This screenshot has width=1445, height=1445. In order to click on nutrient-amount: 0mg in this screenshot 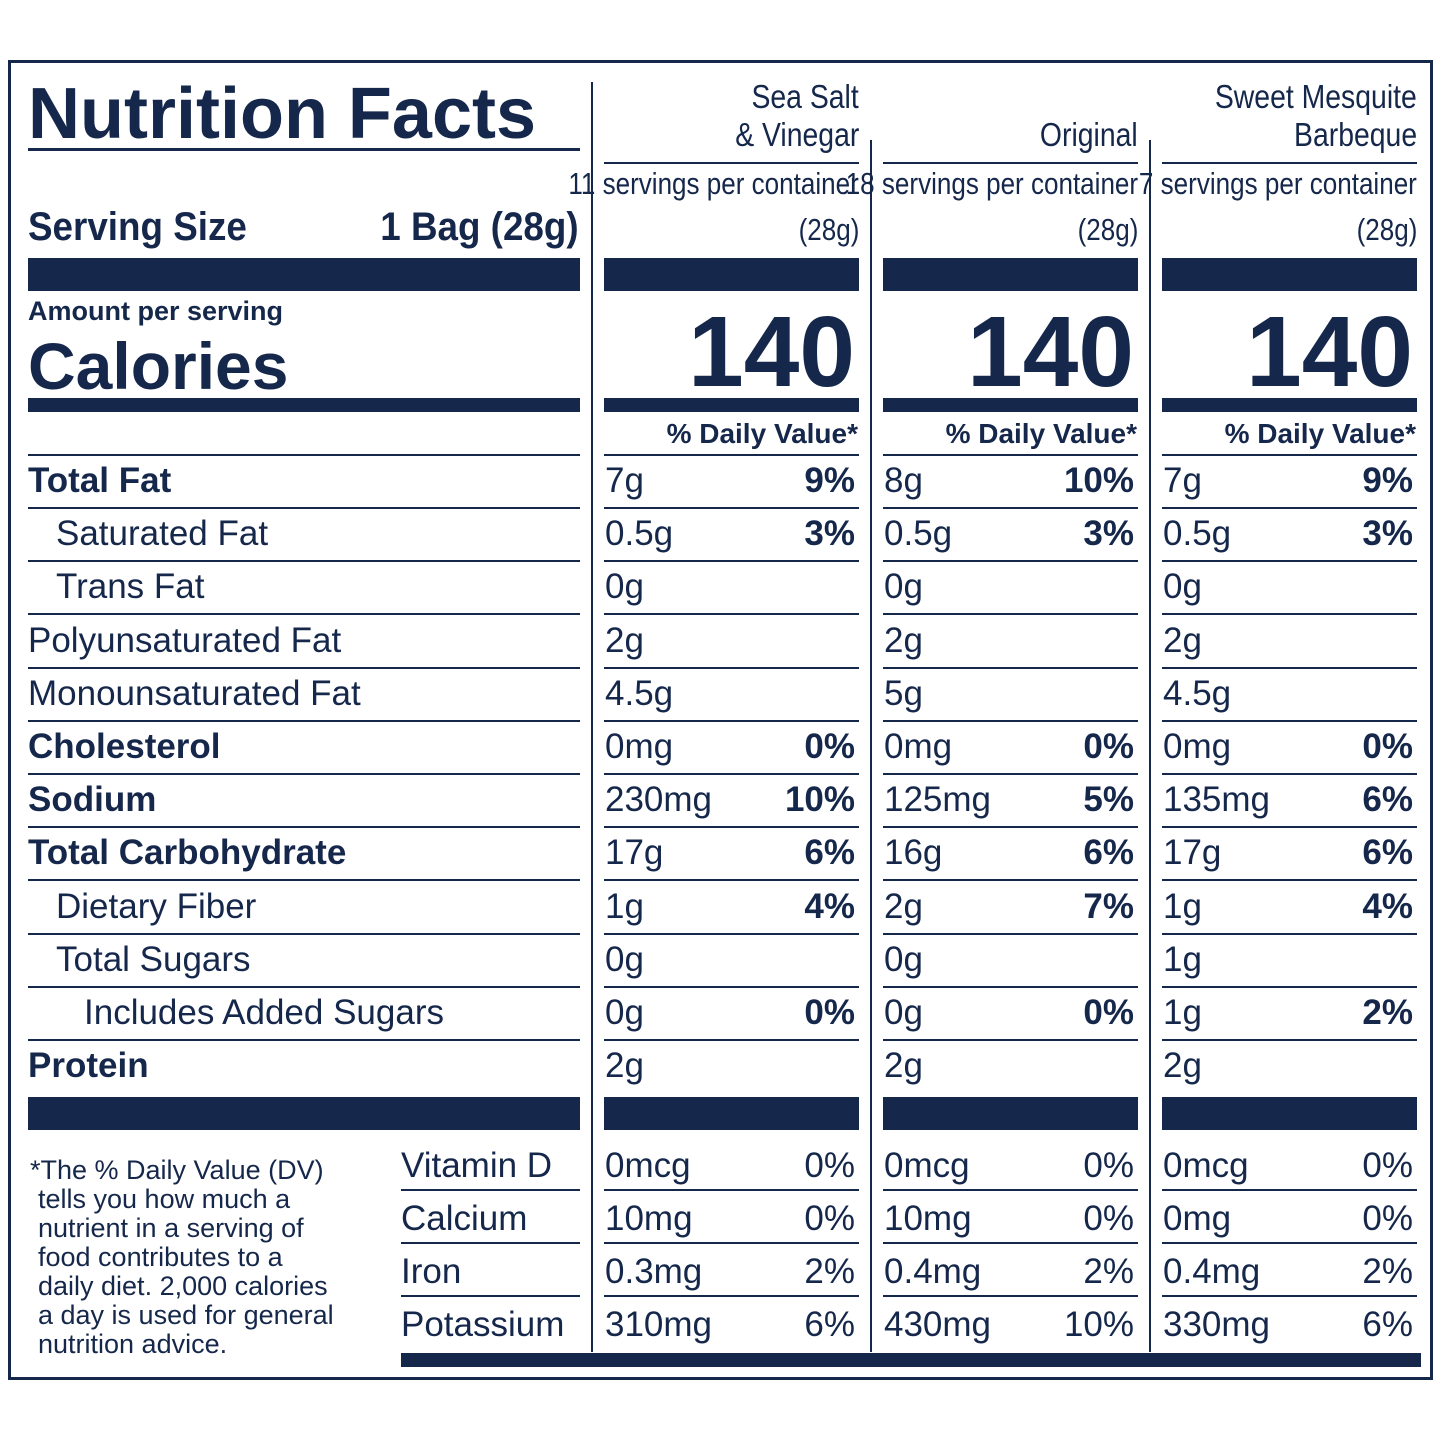, I will do `click(918, 746)`.